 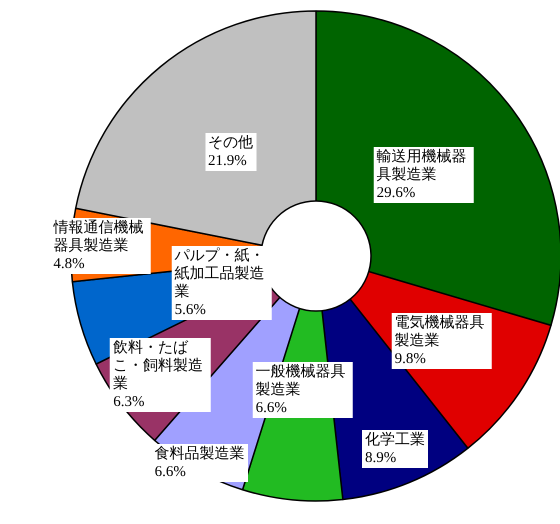 What do you see at coordinates (98, 237) in the screenshot?
I see `slice-label: 情報通信機械器具製造業` at bounding box center [98, 237].